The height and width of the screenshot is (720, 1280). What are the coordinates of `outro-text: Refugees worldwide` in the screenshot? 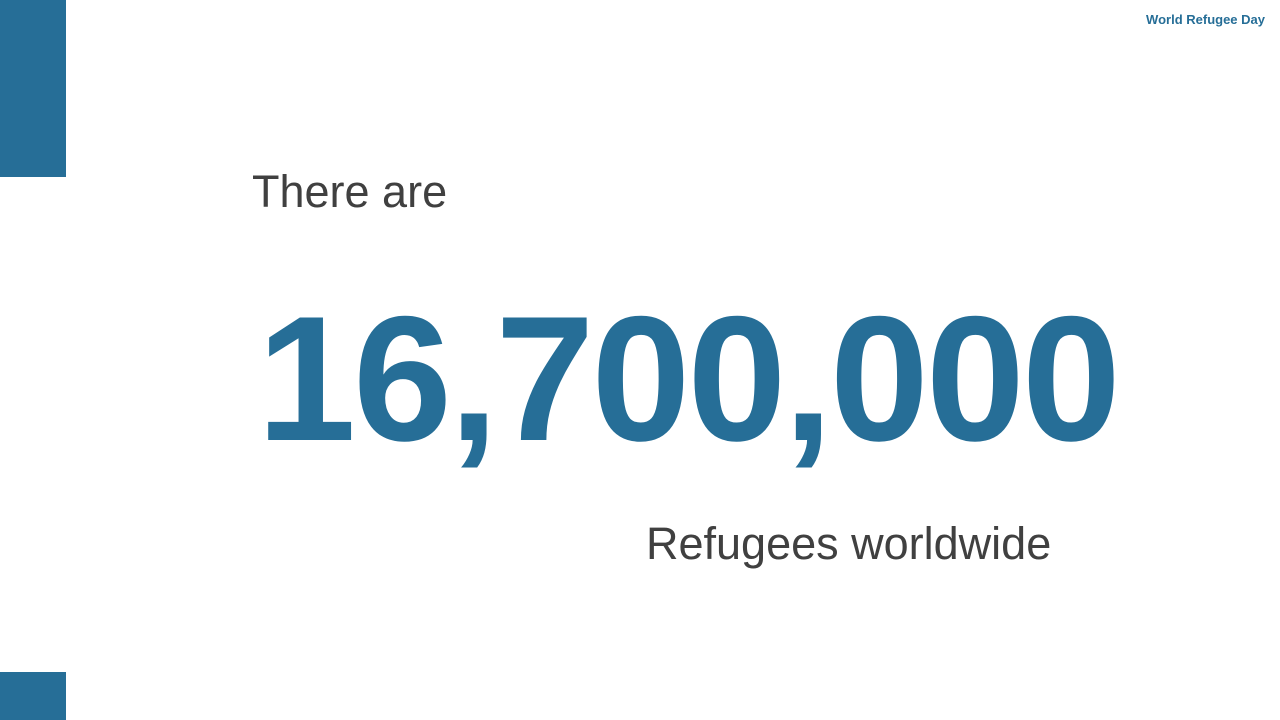 It's located at (849, 543).